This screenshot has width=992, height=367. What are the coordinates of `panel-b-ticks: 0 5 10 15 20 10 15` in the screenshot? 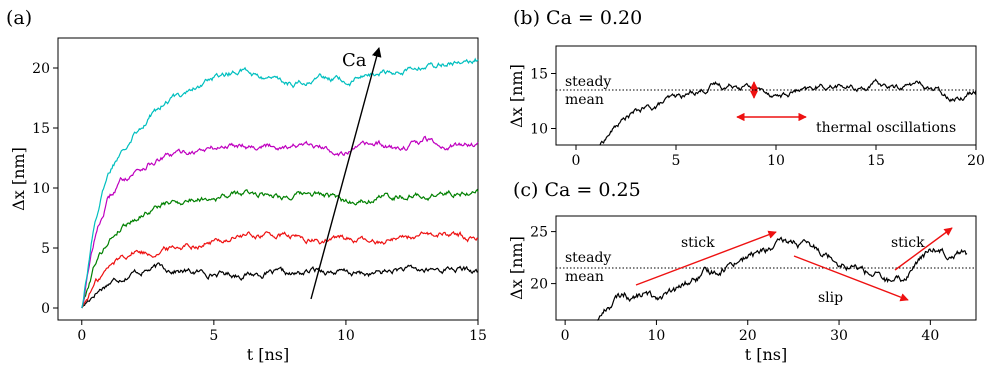 It's located at (757, 118).